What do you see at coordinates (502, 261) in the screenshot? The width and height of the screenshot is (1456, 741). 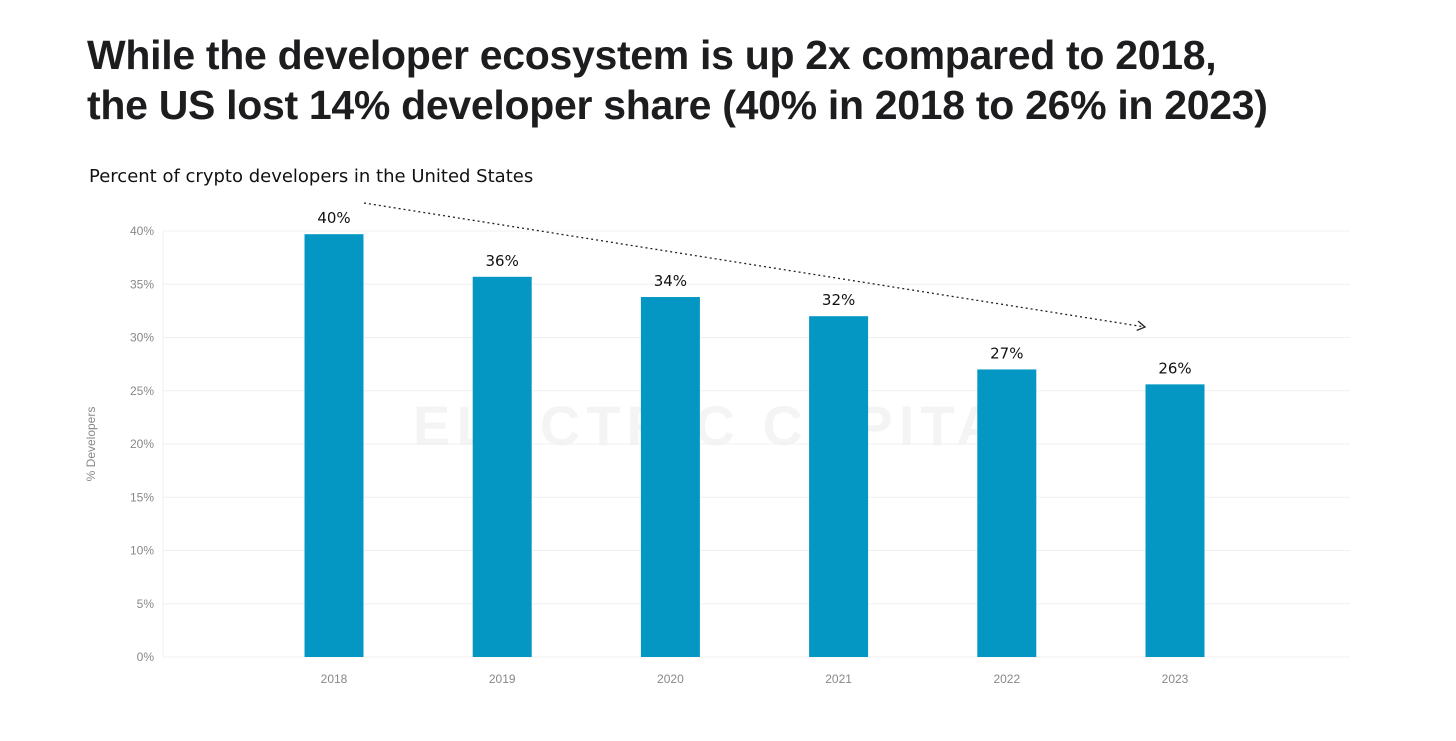 I see `data-label-2019: 36%` at bounding box center [502, 261].